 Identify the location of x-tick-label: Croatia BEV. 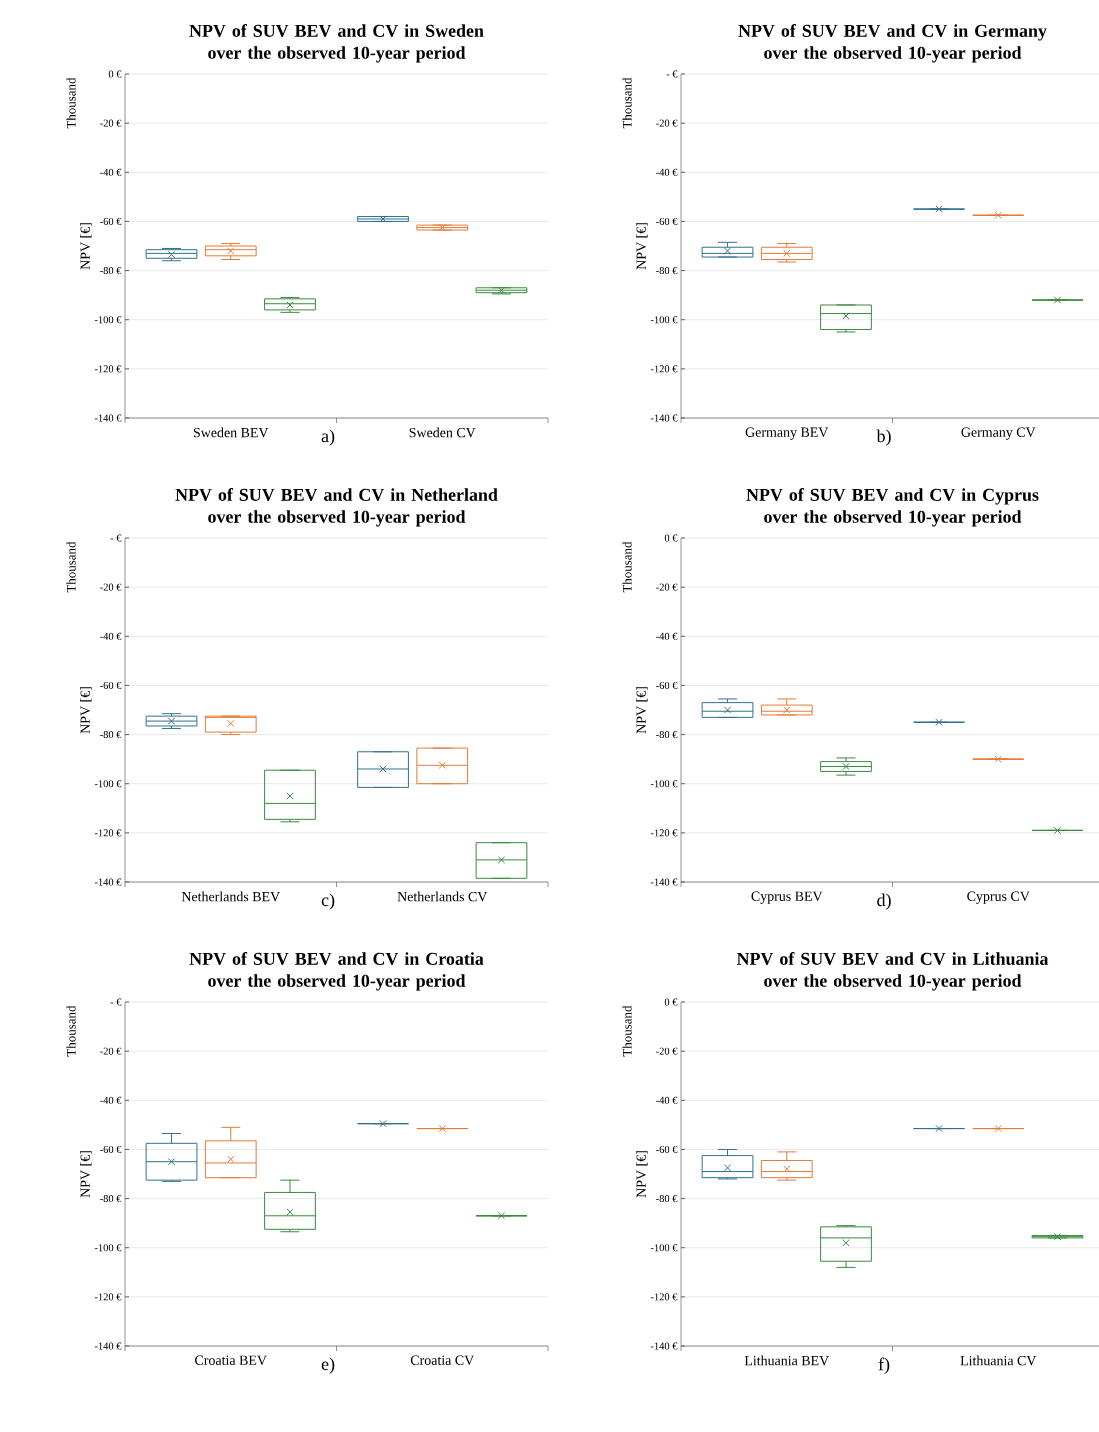
(231, 1360).